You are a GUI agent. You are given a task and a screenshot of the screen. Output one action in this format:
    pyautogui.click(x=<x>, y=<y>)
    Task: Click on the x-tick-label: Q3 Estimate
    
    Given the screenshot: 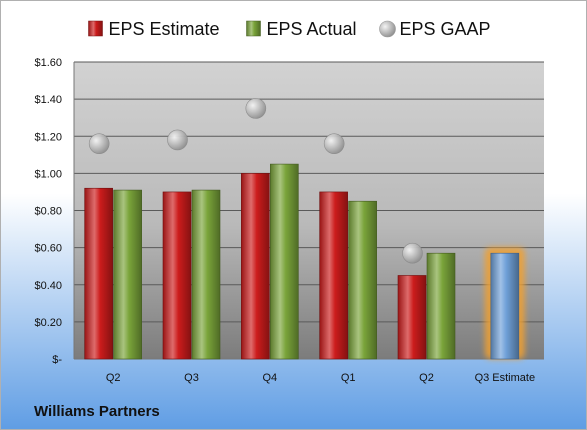 What is the action you would take?
    pyautogui.click(x=505, y=378)
    